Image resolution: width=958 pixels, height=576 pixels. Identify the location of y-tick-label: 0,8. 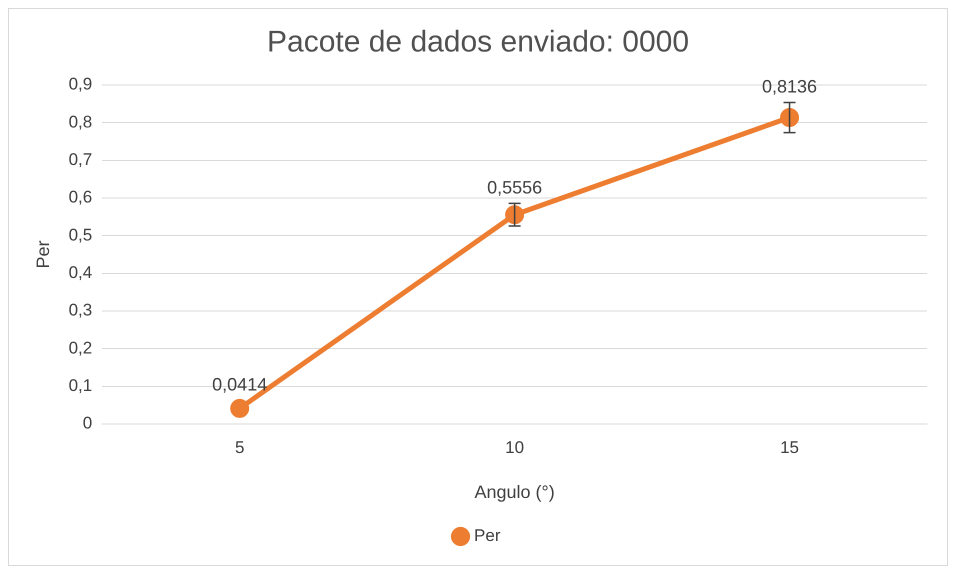
(80, 122).